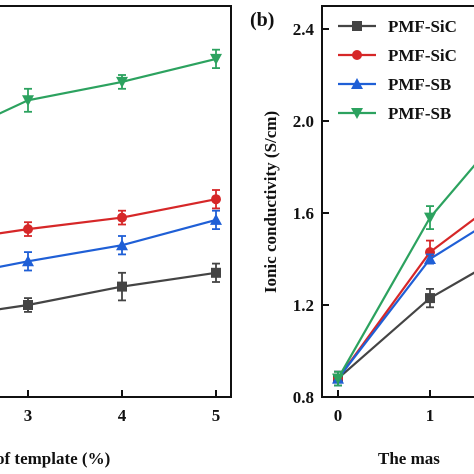  What do you see at coordinates (303, 121) in the screenshot?
I see `y-tick-label: 2.0` at bounding box center [303, 121].